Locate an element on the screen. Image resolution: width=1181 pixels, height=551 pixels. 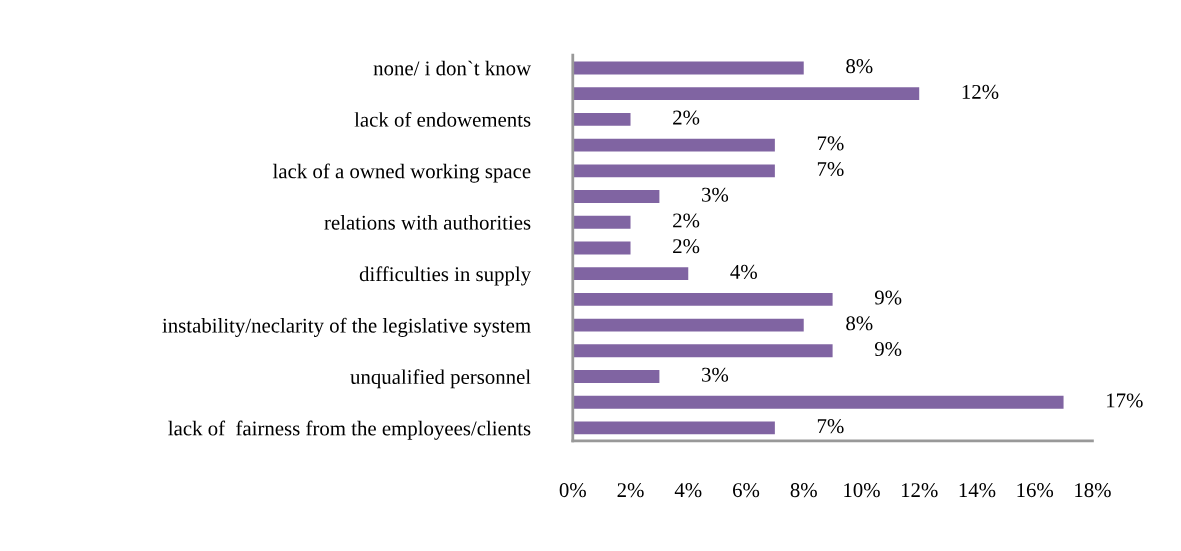
x-tick-label: 6% is located at coordinates (746, 490).